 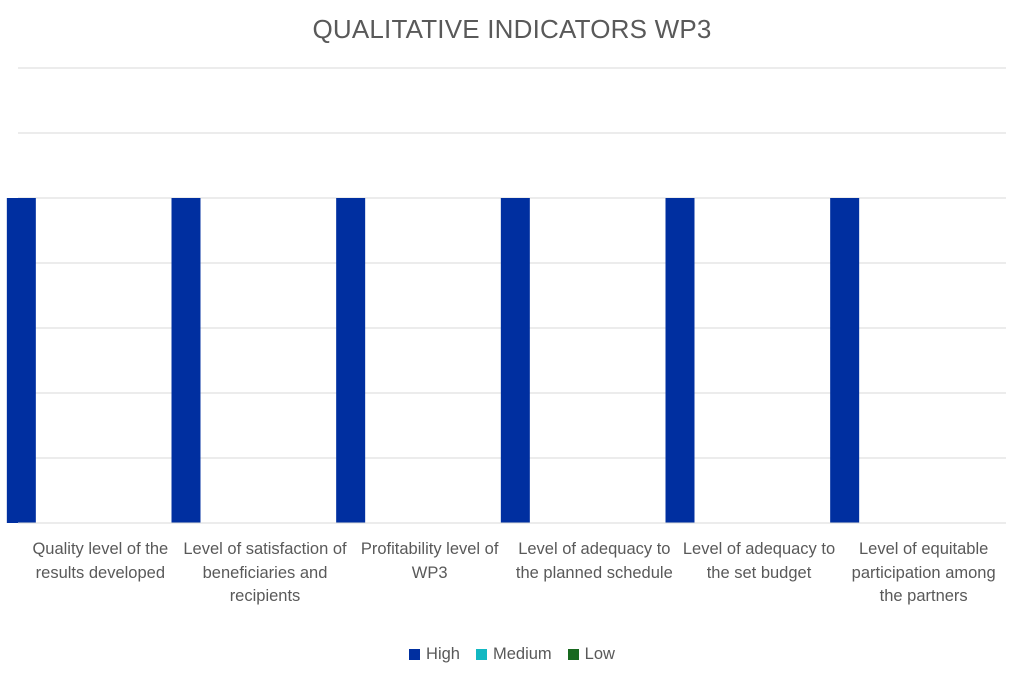 What do you see at coordinates (599, 654) in the screenshot?
I see `legend-label: Low` at bounding box center [599, 654].